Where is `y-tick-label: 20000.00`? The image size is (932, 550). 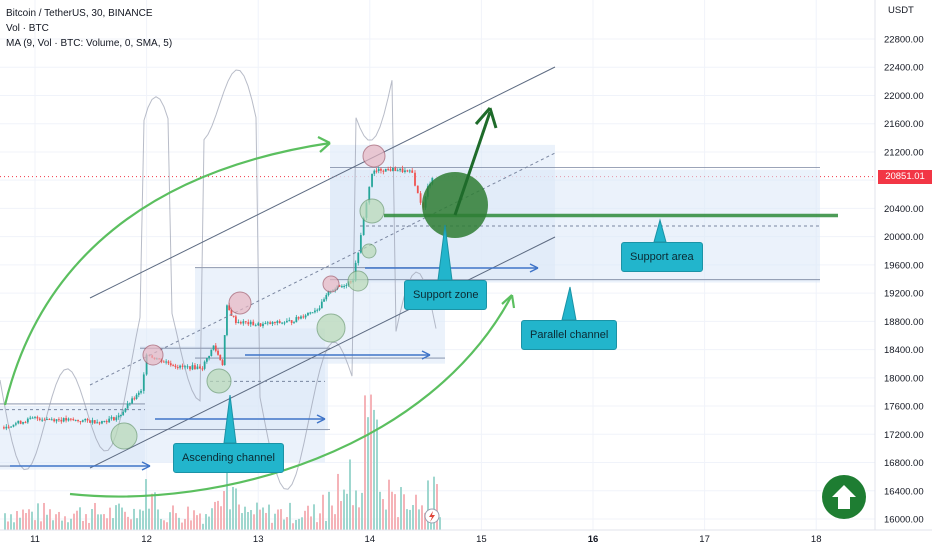 y-tick-label: 20000.00 is located at coordinates (904, 237).